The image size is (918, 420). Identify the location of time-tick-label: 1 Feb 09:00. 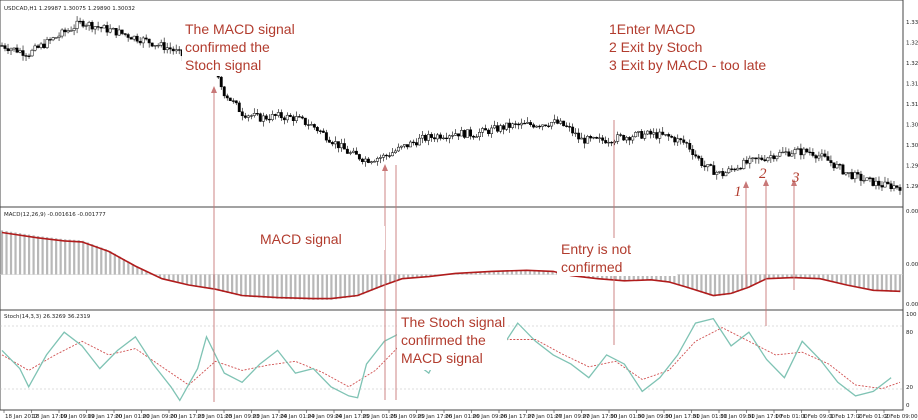
(819, 417).